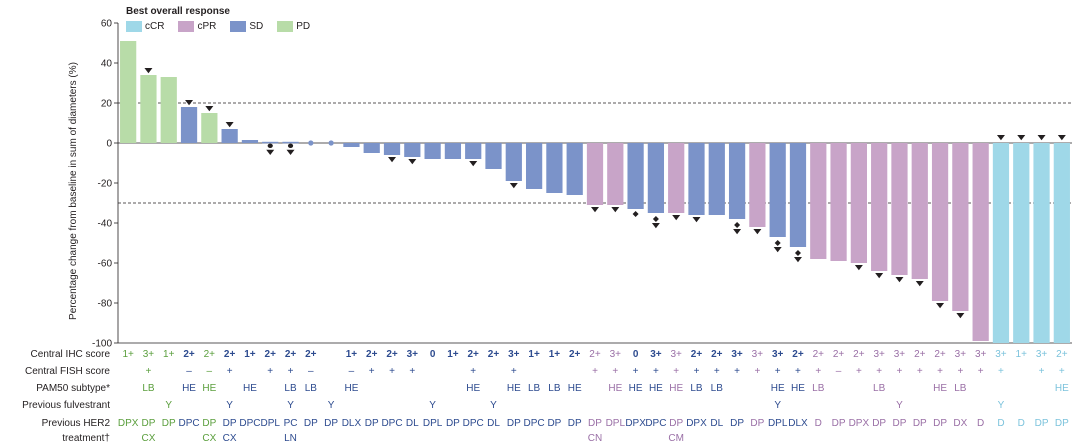  What do you see at coordinates (67, 371) in the screenshot?
I see `row-label: Central FISH score` at bounding box center [67, 371].